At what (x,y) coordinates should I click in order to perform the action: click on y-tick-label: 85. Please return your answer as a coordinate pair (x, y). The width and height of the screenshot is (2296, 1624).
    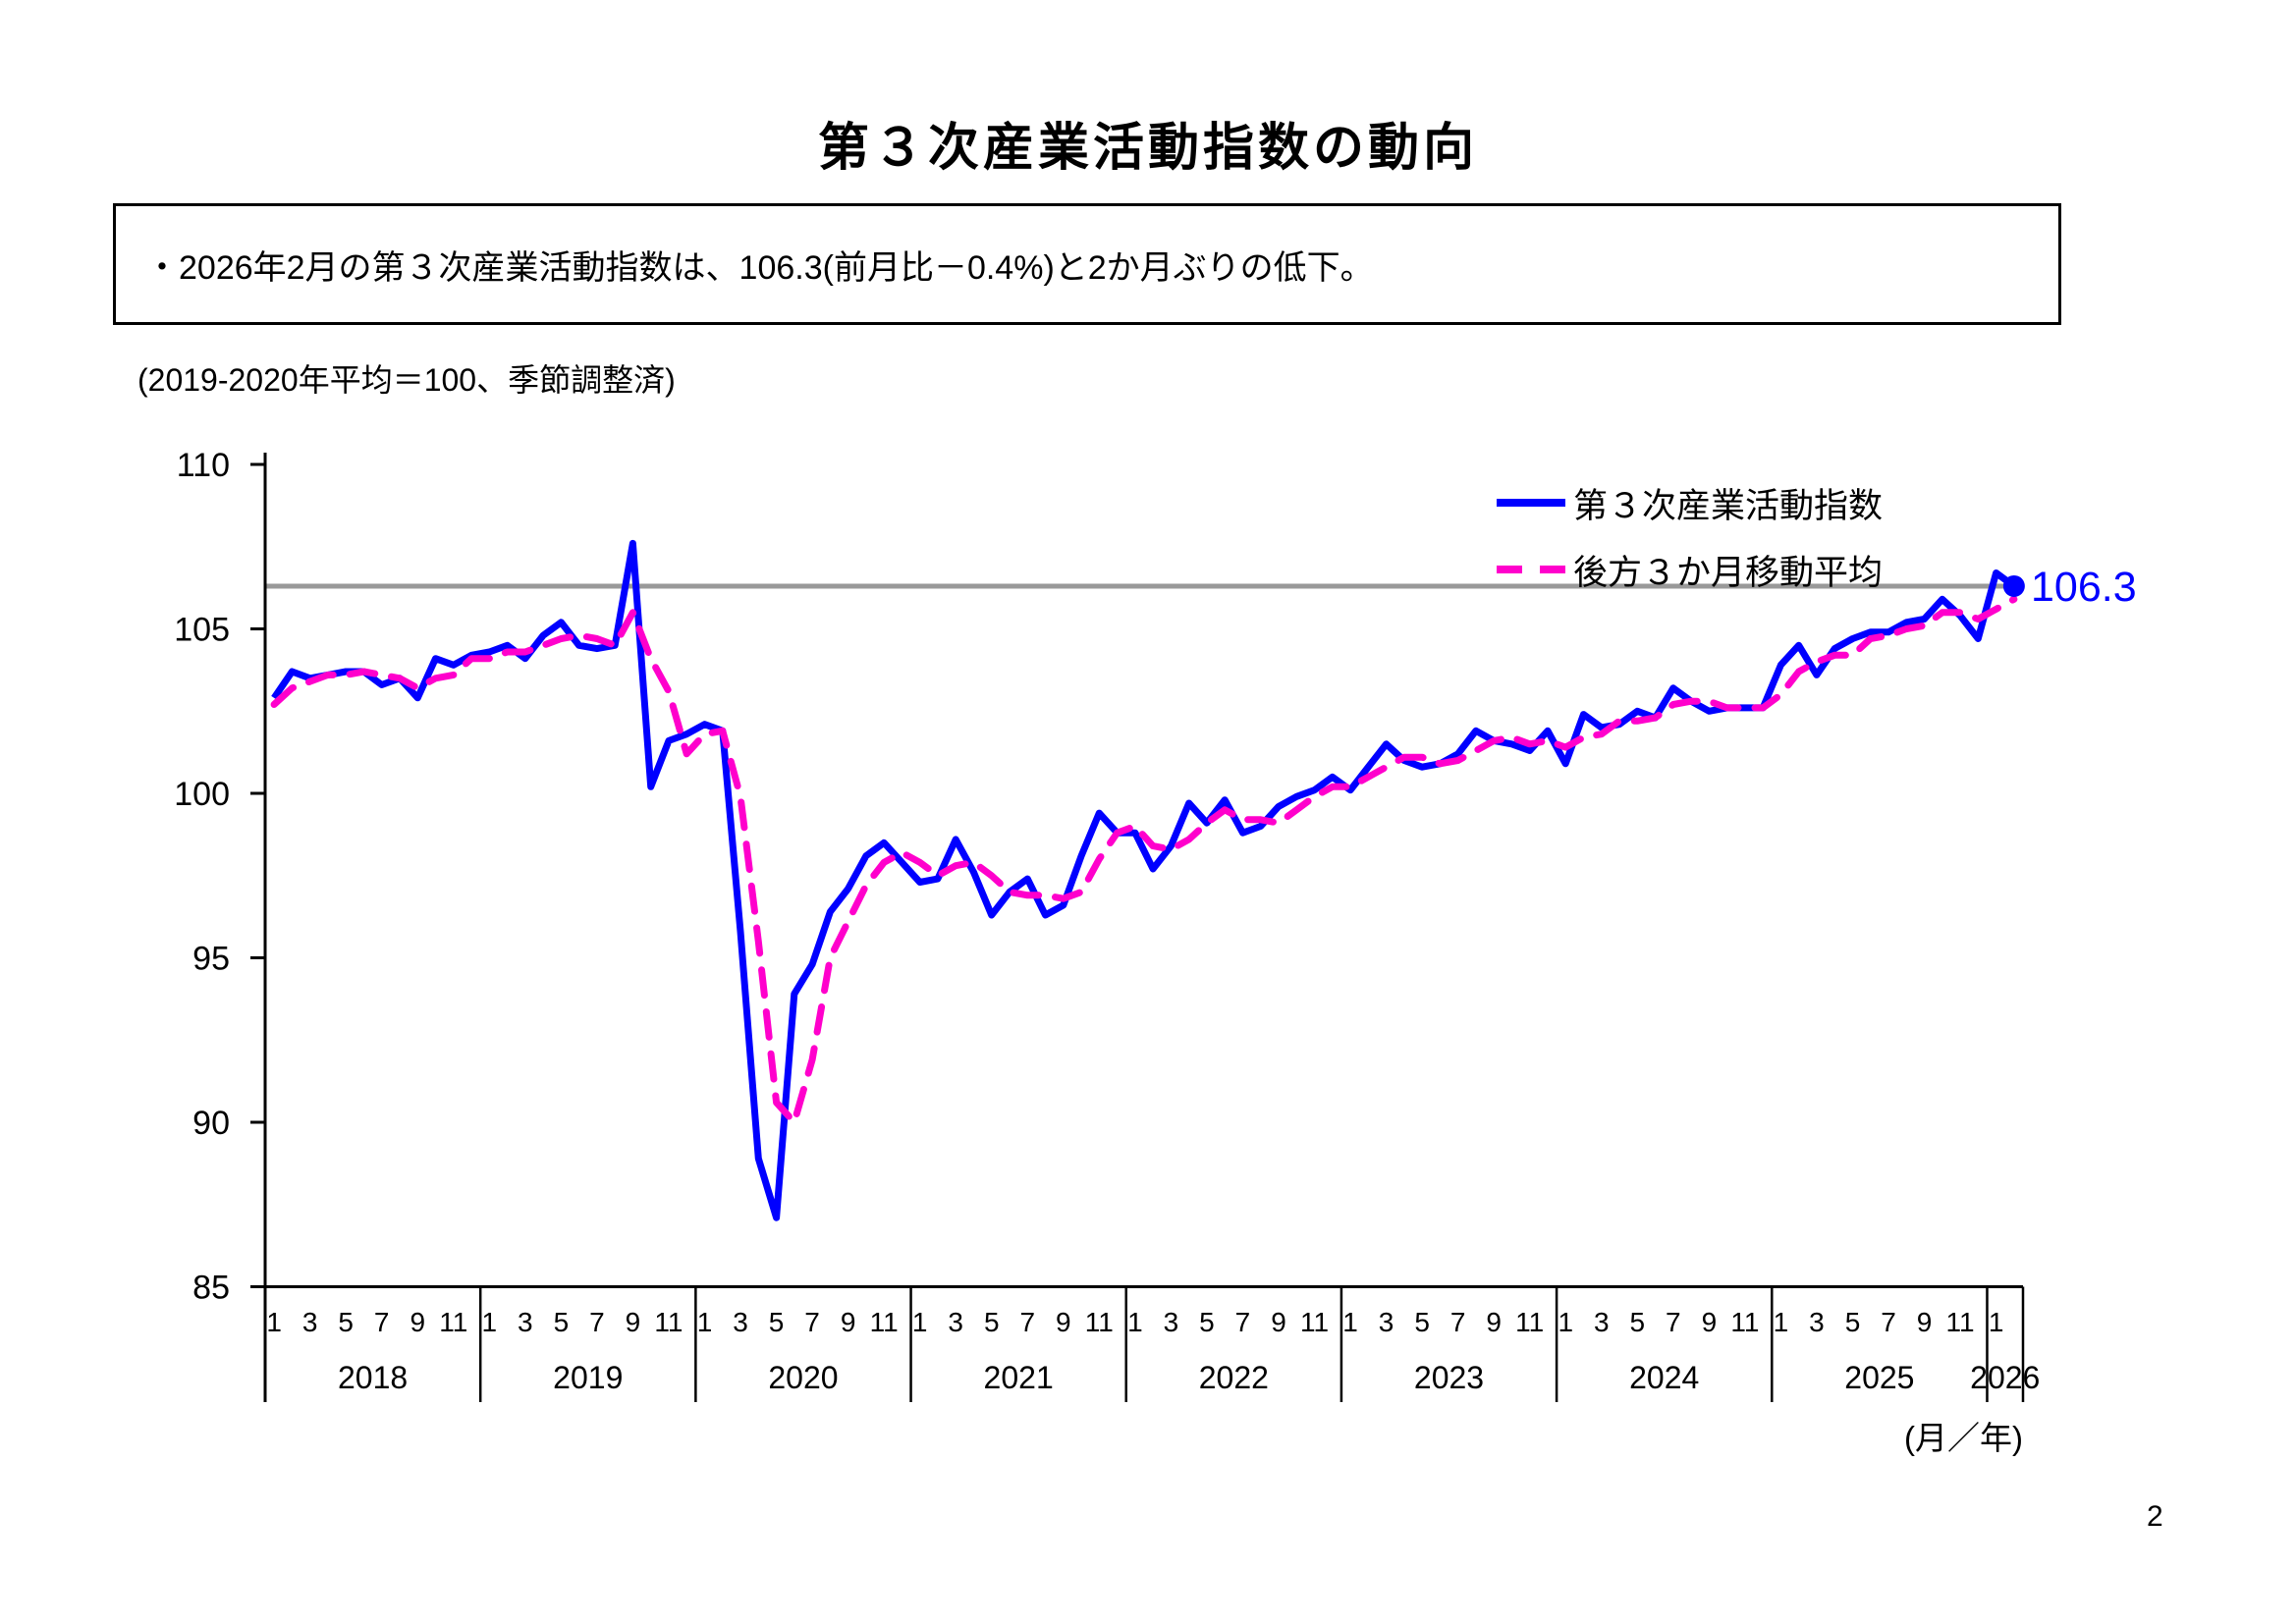
    Looking at the image, I should click on (211, 1288).